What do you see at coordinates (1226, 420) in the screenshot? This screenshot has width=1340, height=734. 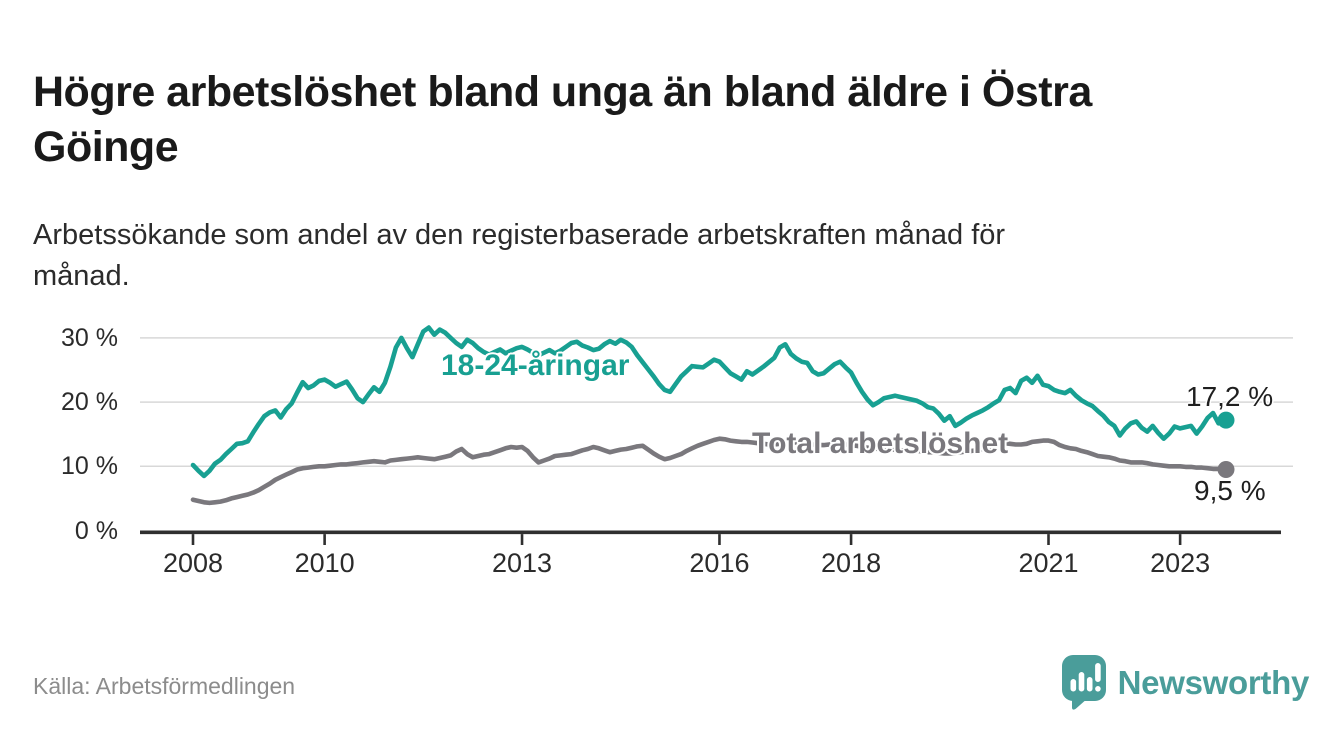 I see `youth-end-dot` at bounding box center [1226, 420].